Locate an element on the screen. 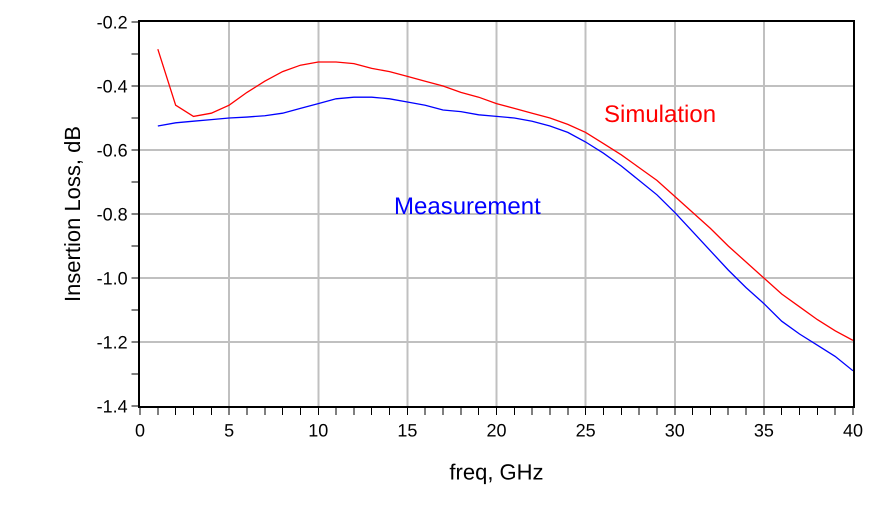 This screenshot has width=875, height=523. x-tick-label: 30 is located at coordinates (674, 430).